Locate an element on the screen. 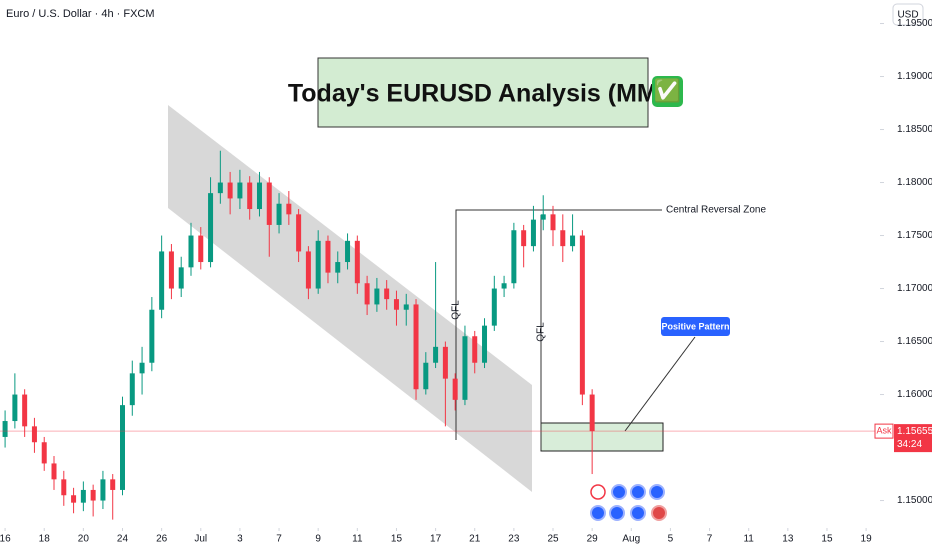  currency-button is located at coordinates (908, 14).